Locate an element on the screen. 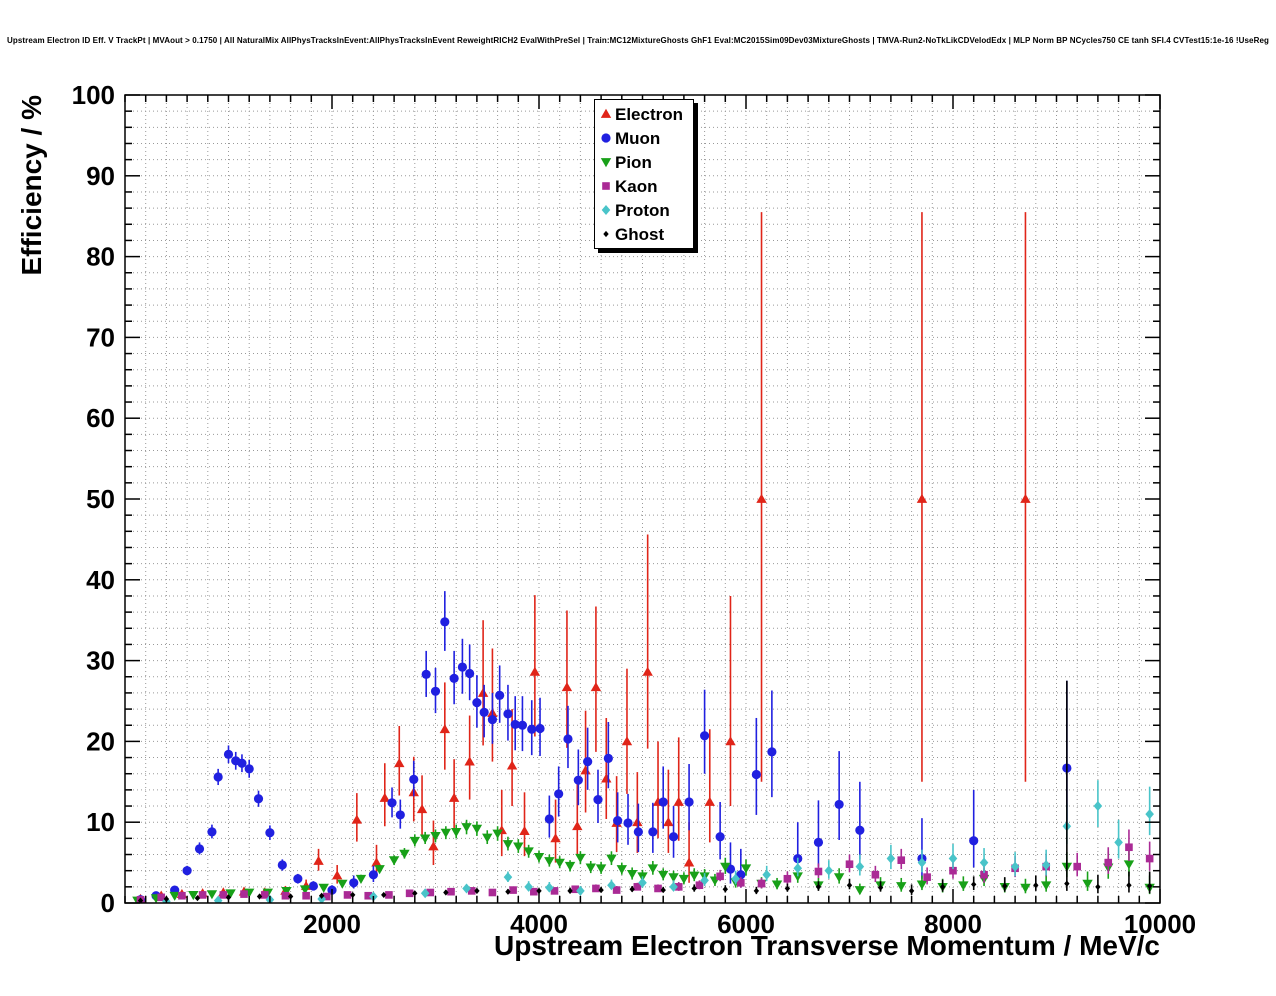  svg-text: 60 is located at coordinates (100, 418).